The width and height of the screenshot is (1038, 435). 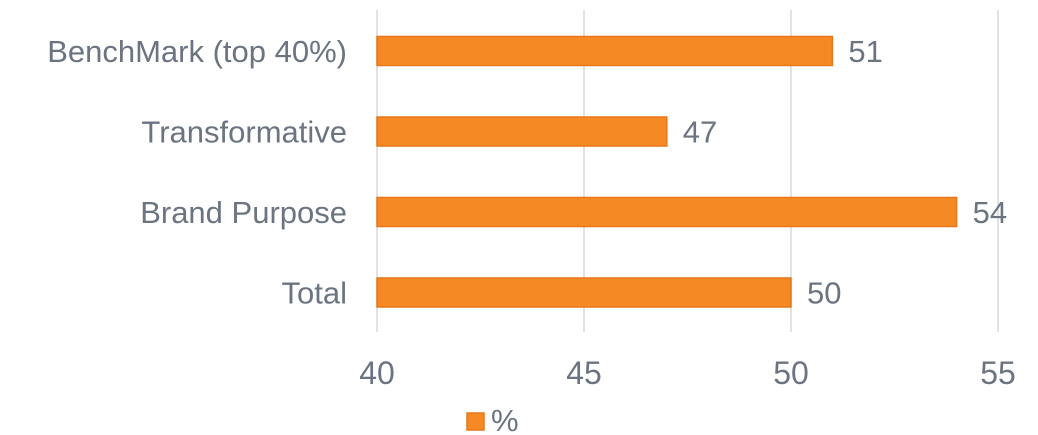 I want to click on x-tick-label: 45, so click(x=584, y=373).